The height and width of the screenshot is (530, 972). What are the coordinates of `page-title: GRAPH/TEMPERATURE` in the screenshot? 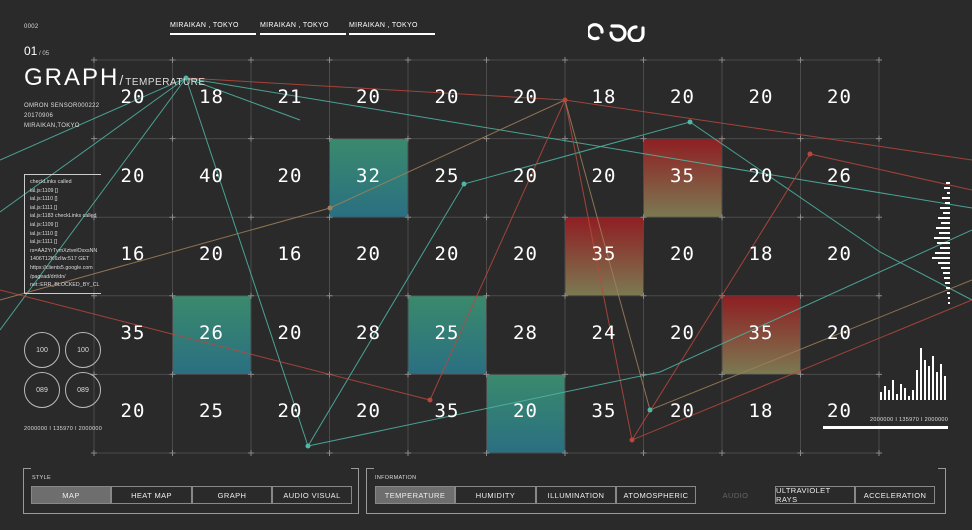 It's located at (115, 77).